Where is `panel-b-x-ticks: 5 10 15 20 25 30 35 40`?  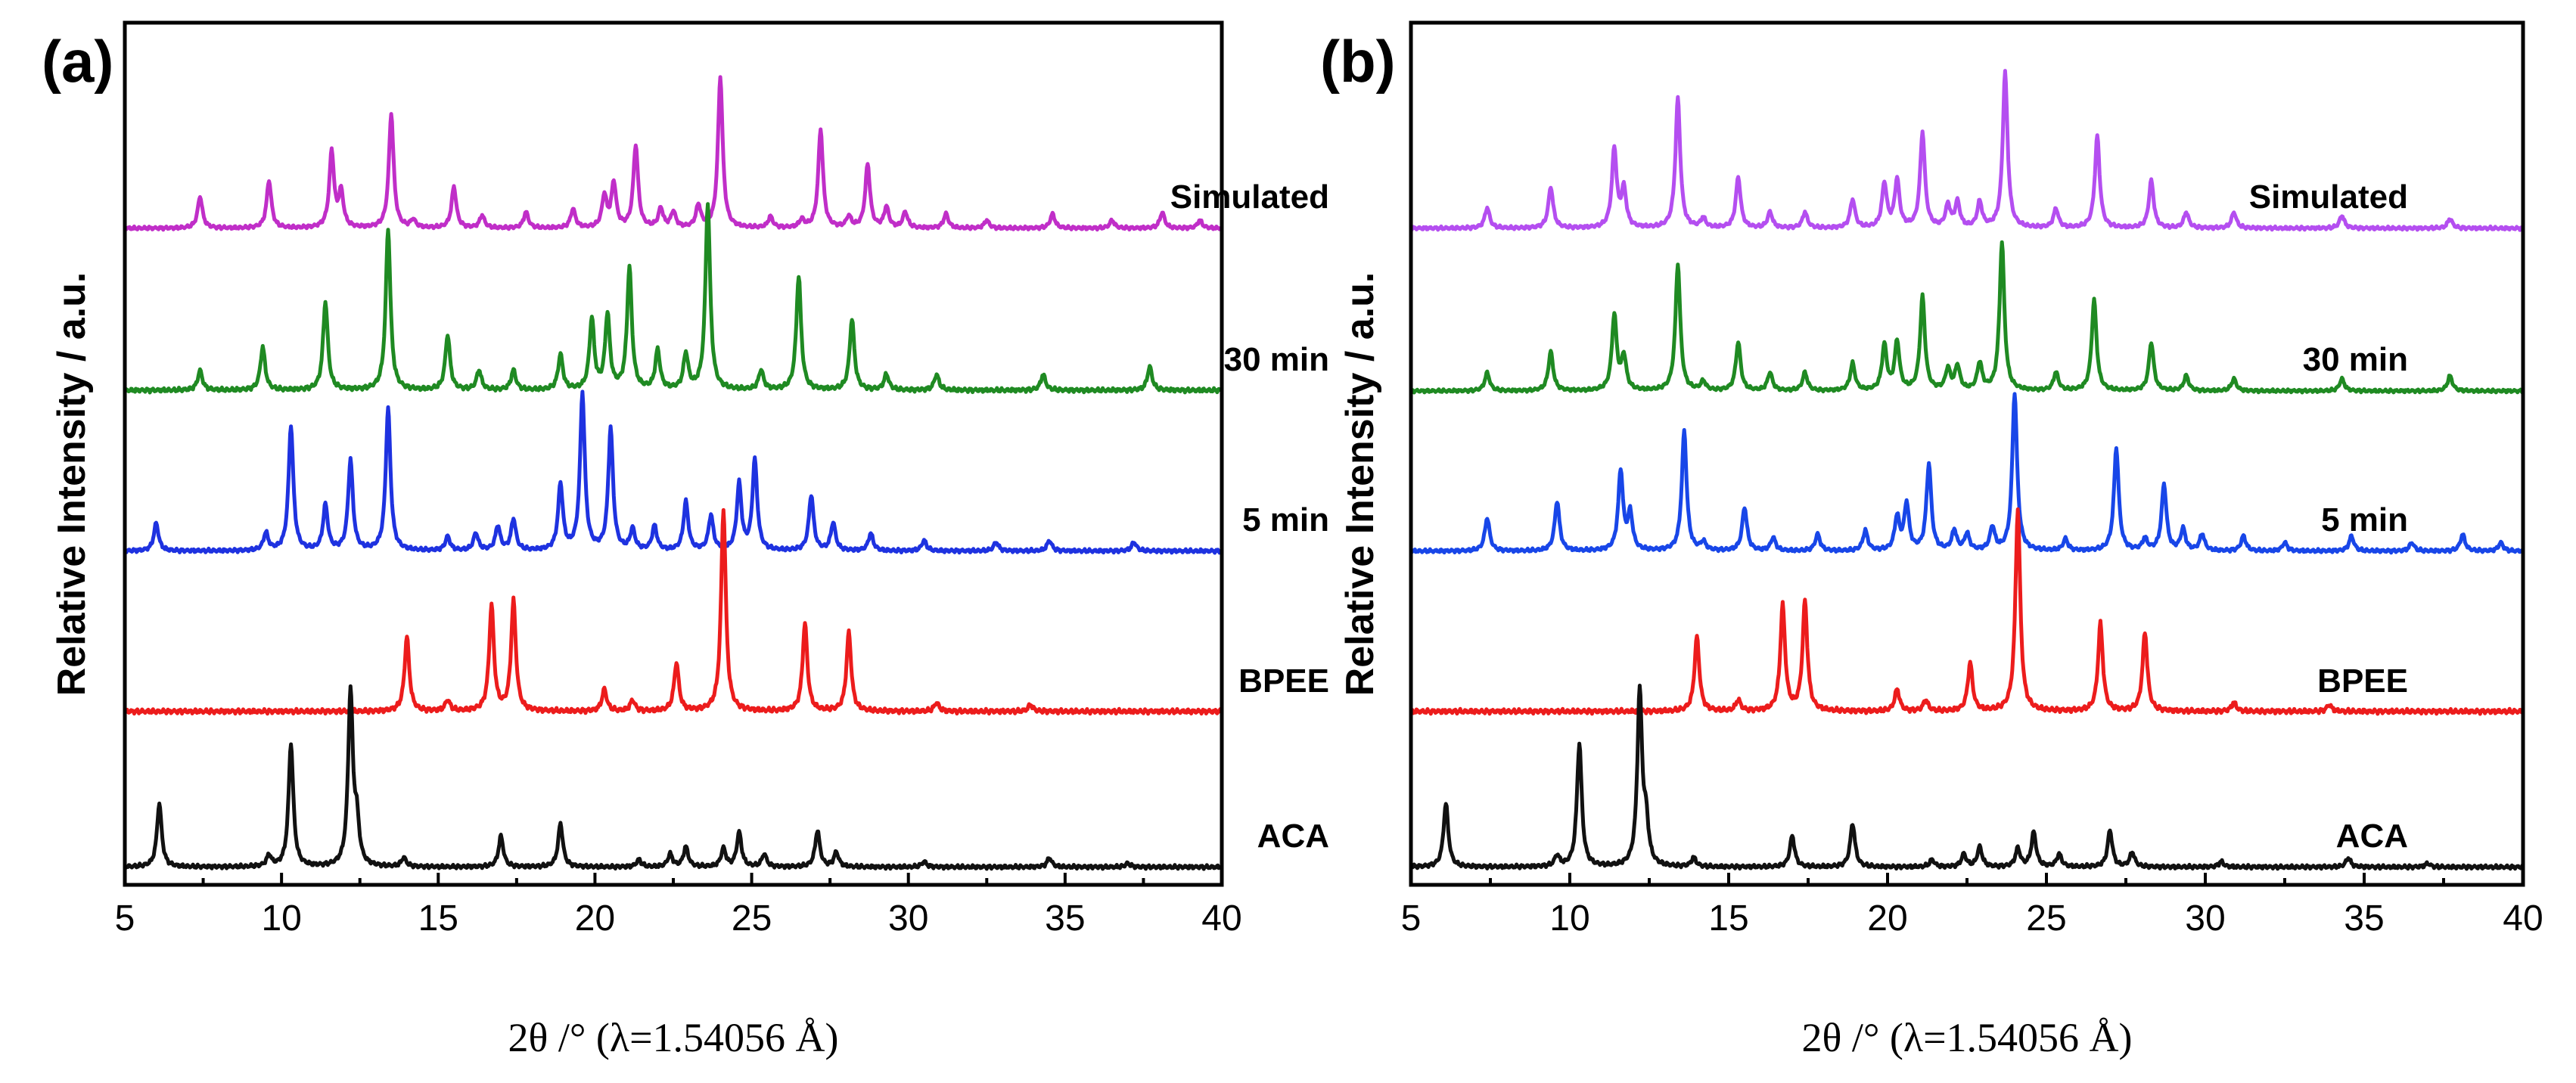 panel-b-x-ticks: 5 10 15 20 25 30 35 40 is located at coordinates (1972, 906).